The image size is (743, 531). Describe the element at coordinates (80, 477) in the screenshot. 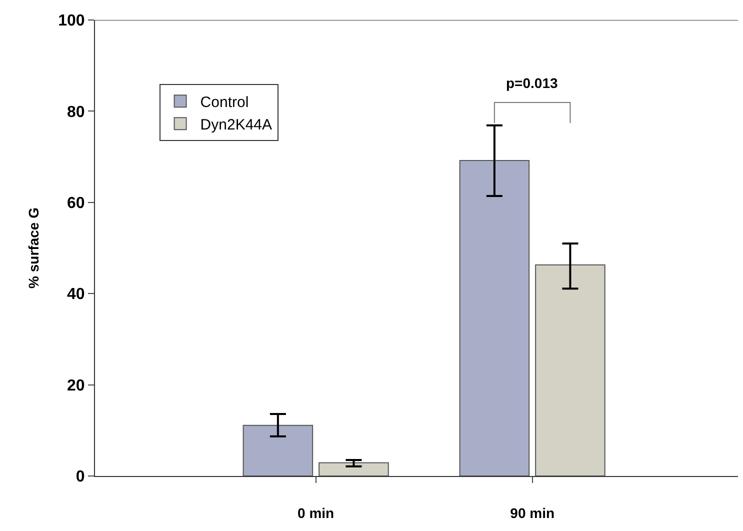

I see `y-tick-label: 0` at that location.